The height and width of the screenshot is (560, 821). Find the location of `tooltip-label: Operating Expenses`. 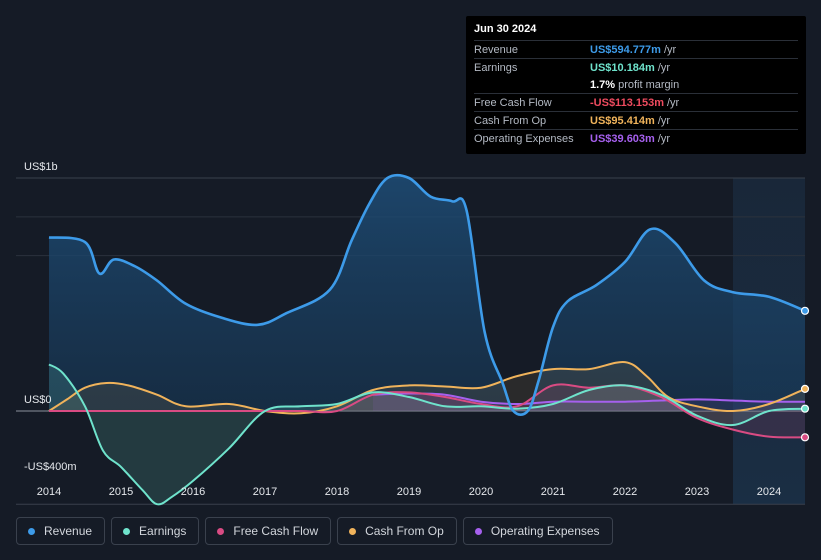

tooltip-label: Operating Expenses is located at coordinates (524, 138).